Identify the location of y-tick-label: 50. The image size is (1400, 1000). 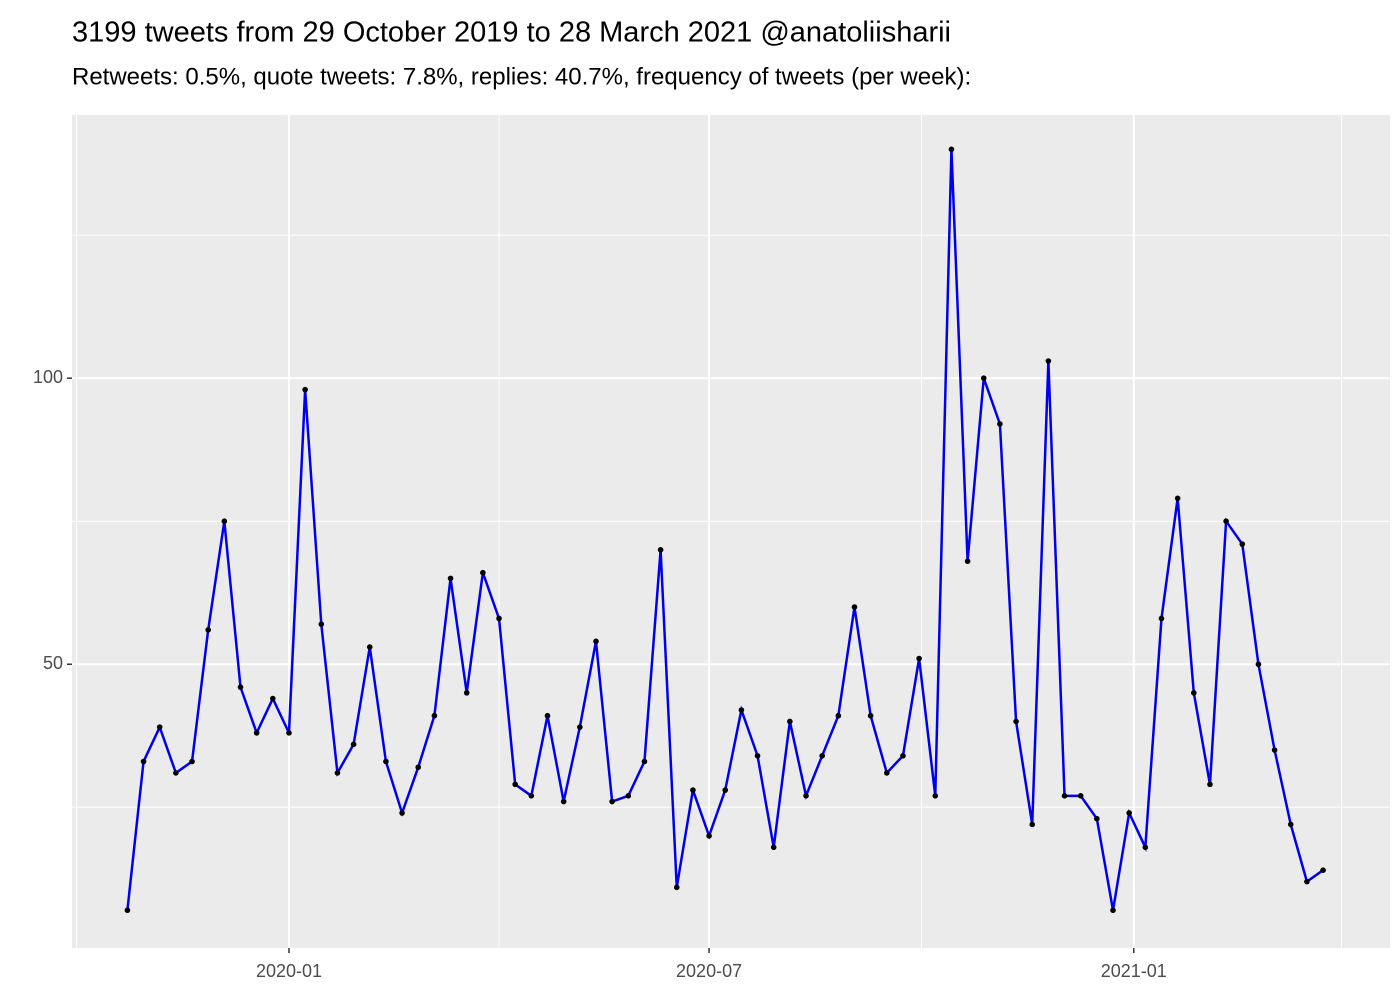
(53, 663).